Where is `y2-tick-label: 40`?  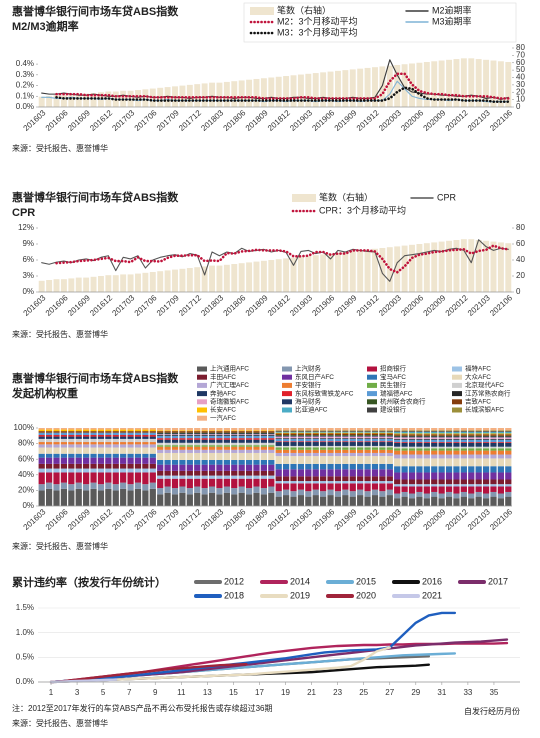
y2-tick-label: 40 is located at coordinates (520, 259).